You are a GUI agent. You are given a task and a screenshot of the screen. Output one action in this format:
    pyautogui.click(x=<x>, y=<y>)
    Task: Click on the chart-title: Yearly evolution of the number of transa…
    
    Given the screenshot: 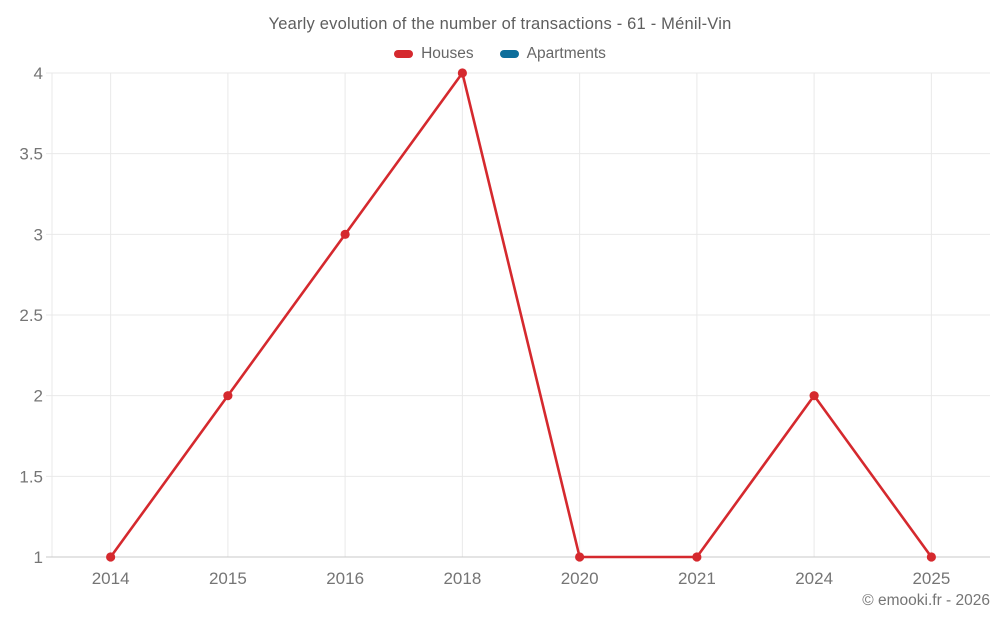 What is the action you would take?
    pyautogui.click(x=500, y=24)
    